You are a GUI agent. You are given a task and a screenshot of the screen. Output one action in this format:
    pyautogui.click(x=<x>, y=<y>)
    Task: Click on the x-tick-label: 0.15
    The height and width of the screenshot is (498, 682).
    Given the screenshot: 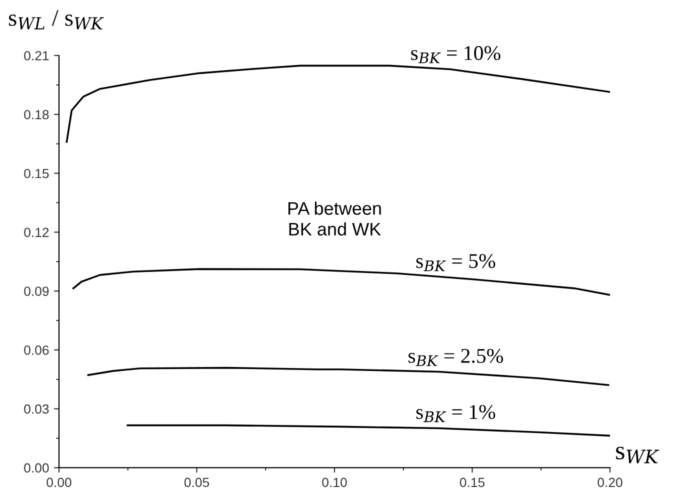 What is the action you would take?
    pyautogui.click(x=472, y=483)
    